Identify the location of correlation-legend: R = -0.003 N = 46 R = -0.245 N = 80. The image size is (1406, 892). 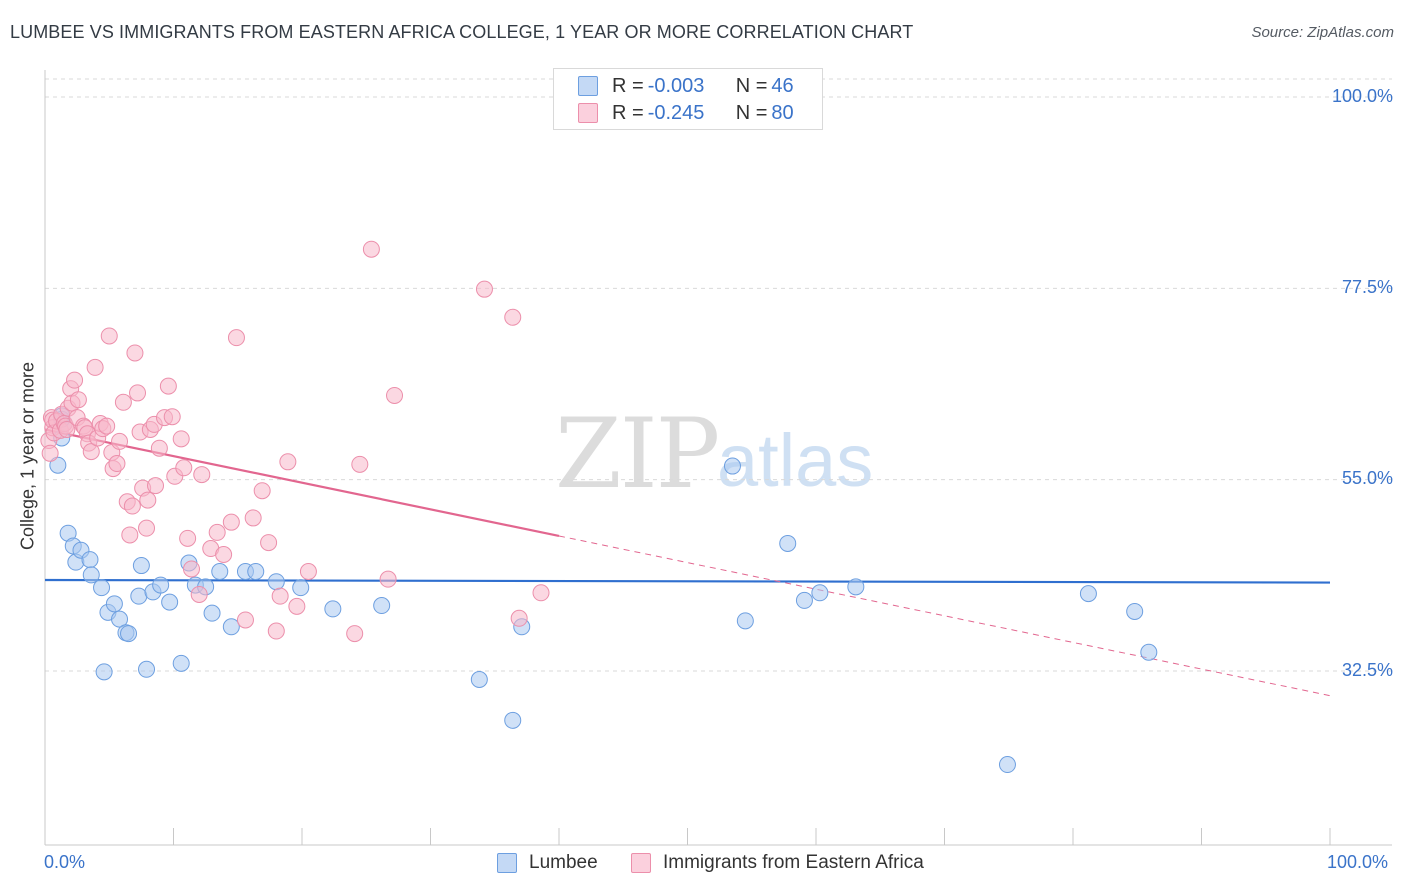
(688, 99).